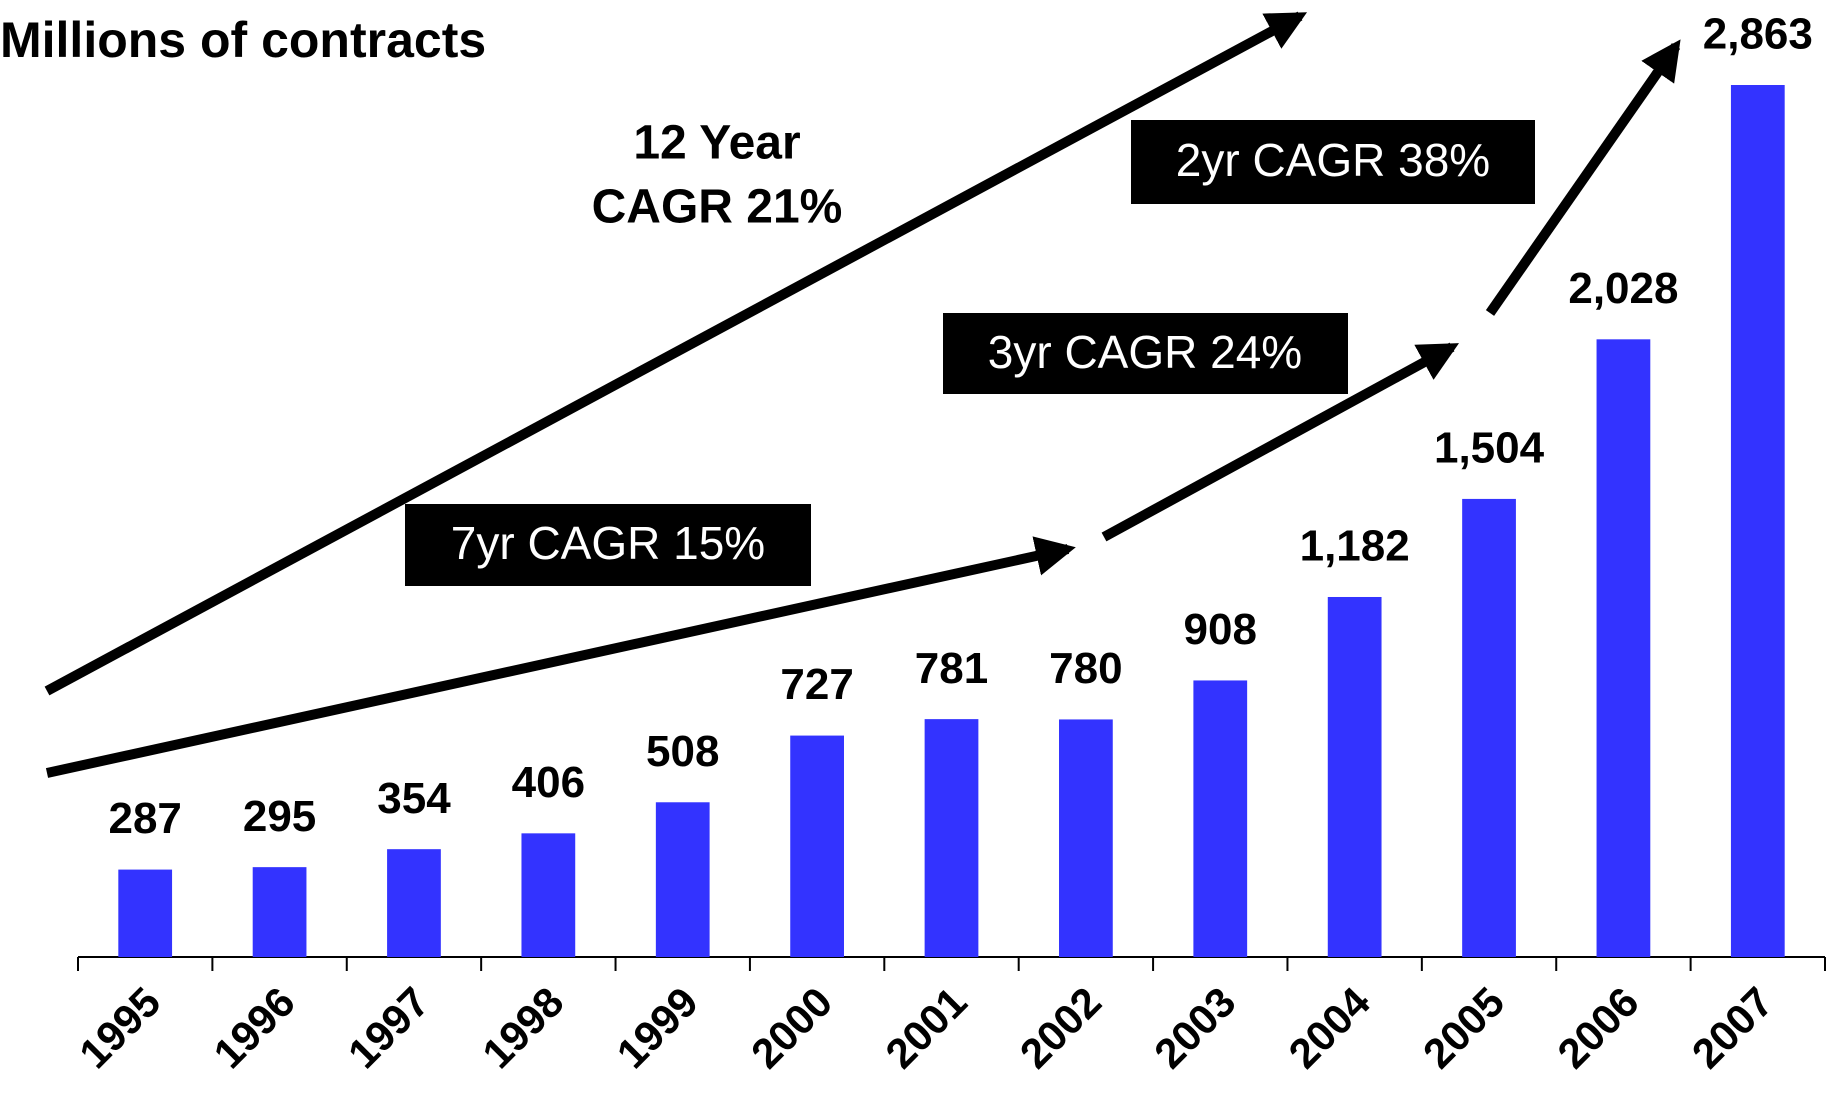 The width and height of the screenshot is (1837, 1120). Describe the element at coordinates (253, 1027) in the screenshot. I see `x-tick-label: 1996` at that location.